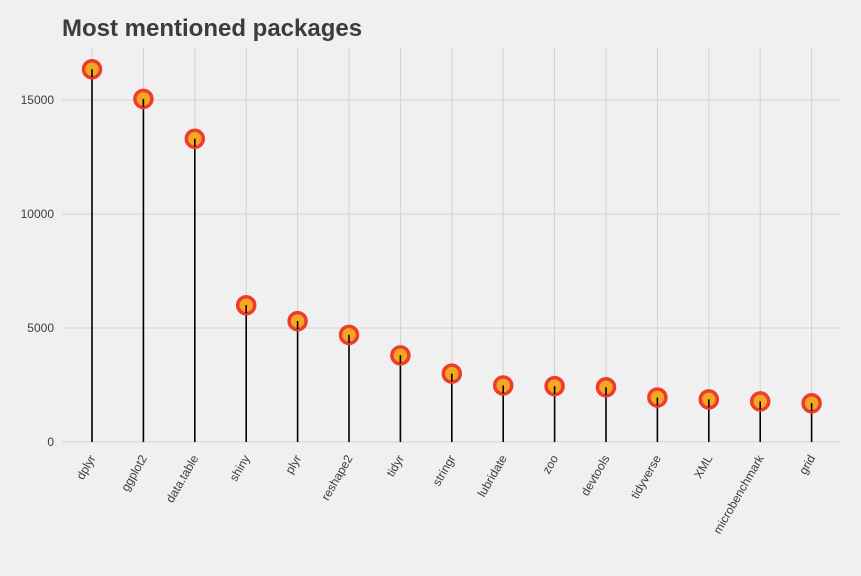 The image size is (861, 576). I want to click on x-tick-label: tidyr, so click(395, 465).